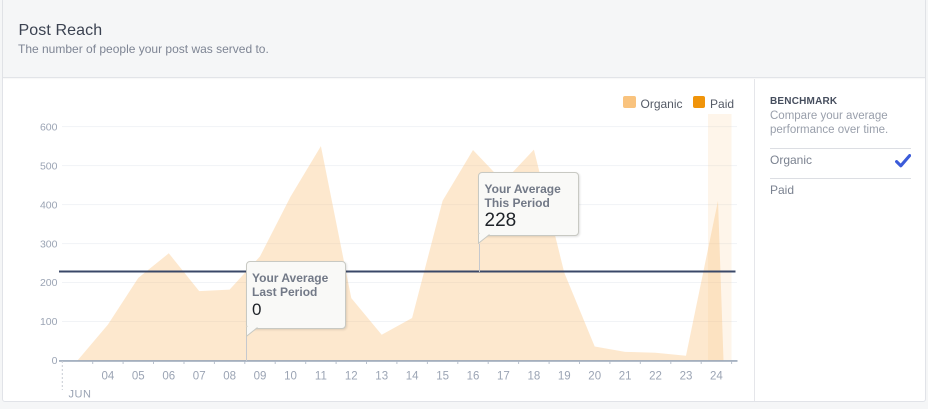  I want to click on svg-text: 21, so click(625, 377).